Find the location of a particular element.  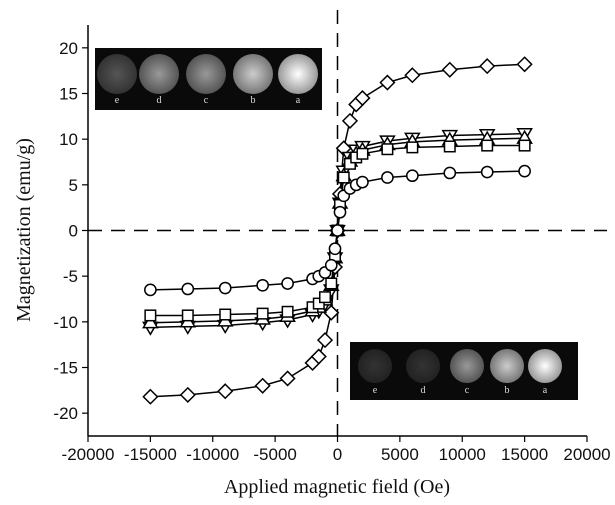

inset-bottom is located at coordinates (464, 371).